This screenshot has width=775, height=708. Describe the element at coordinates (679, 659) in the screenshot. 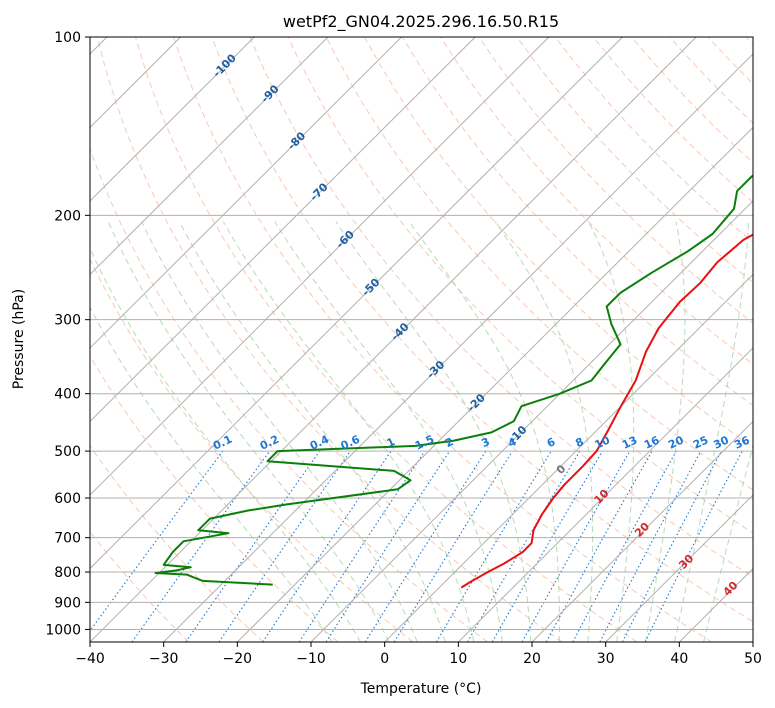

I see `x-tick-label: 40` at that location.